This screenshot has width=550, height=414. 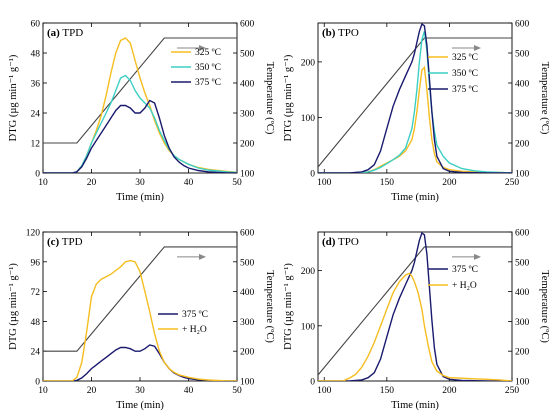 I want to click on y-tick-label: 36, so click(x=36, y=85).